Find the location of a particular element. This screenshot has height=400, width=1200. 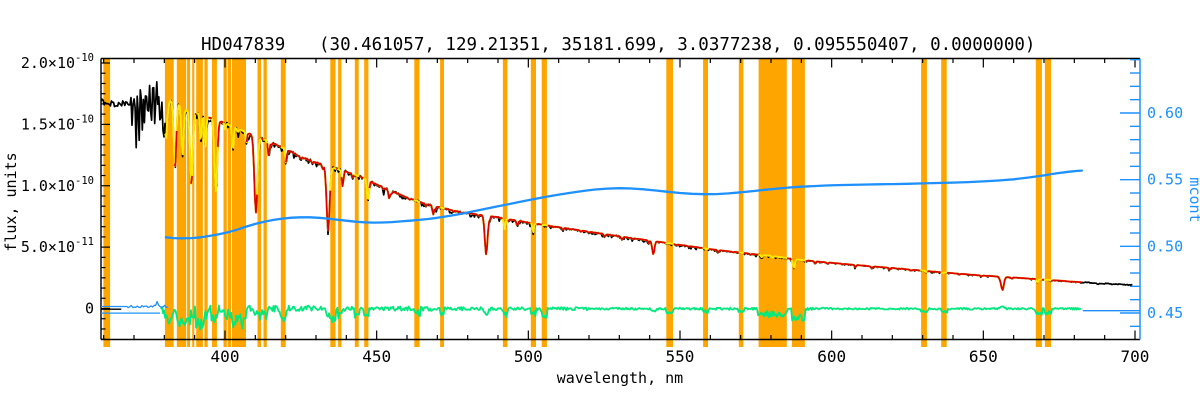

y-right-tick-label: 0.45 is located at coordinates (1165, 313).